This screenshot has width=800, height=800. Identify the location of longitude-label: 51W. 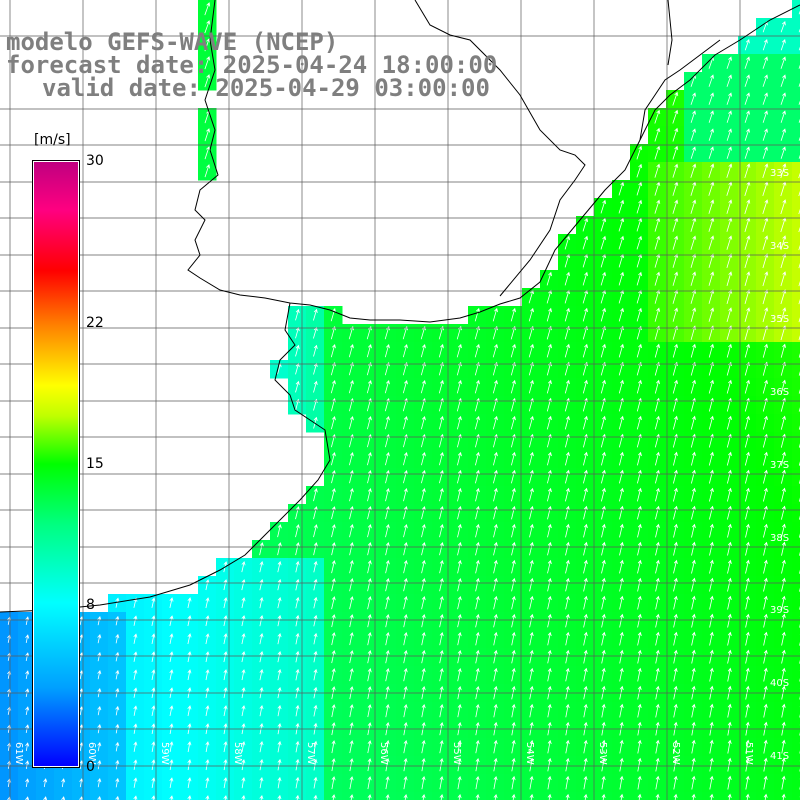
(748, 753).